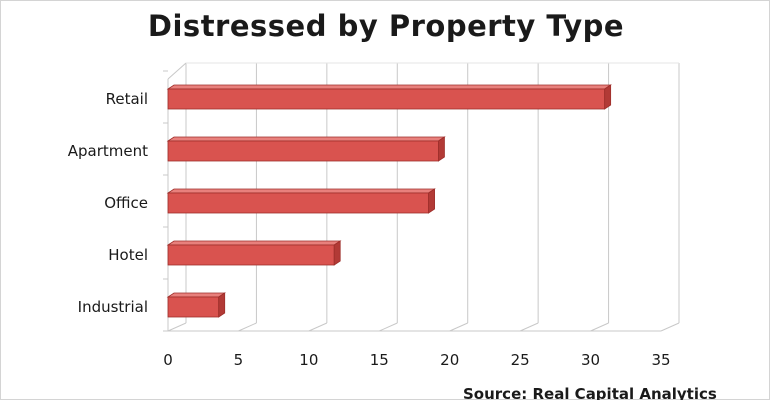 The height and width of the screenshot is (400, 770). I want to click on category-label: Apartment, so click(108, 151).